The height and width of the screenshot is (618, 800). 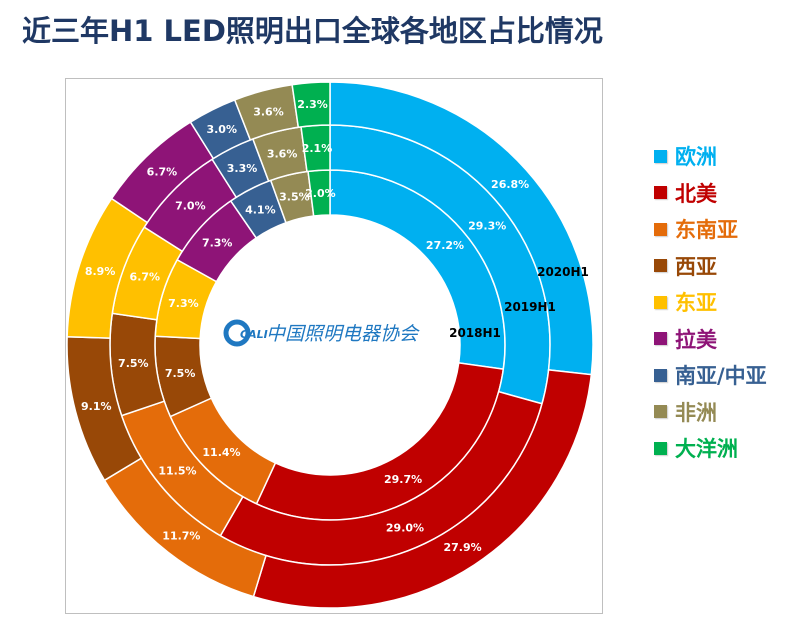 What do you see at coordinates (696, 339) in the screenshot?
I see `legend-label: 拉美` at bounding box center [696, 339].